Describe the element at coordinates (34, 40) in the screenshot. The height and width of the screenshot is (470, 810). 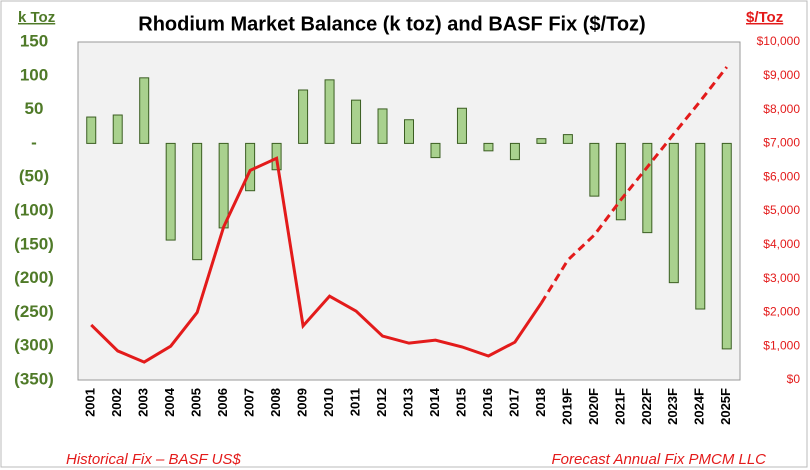
I see `y-tick-label: 150` at that location.